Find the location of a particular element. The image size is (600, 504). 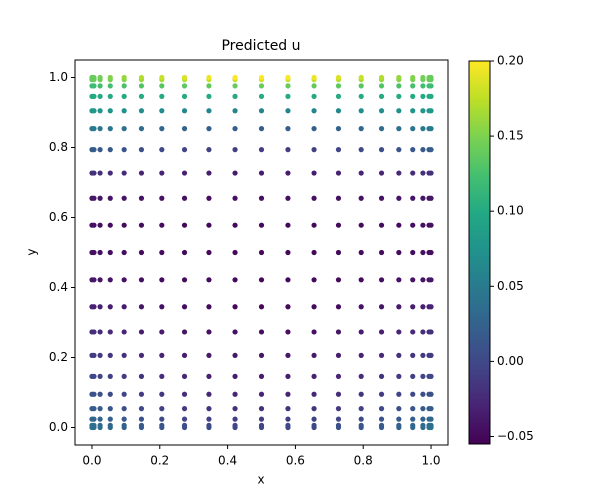

y-tick-label: 1.0 is located at coordinates (58, 77).